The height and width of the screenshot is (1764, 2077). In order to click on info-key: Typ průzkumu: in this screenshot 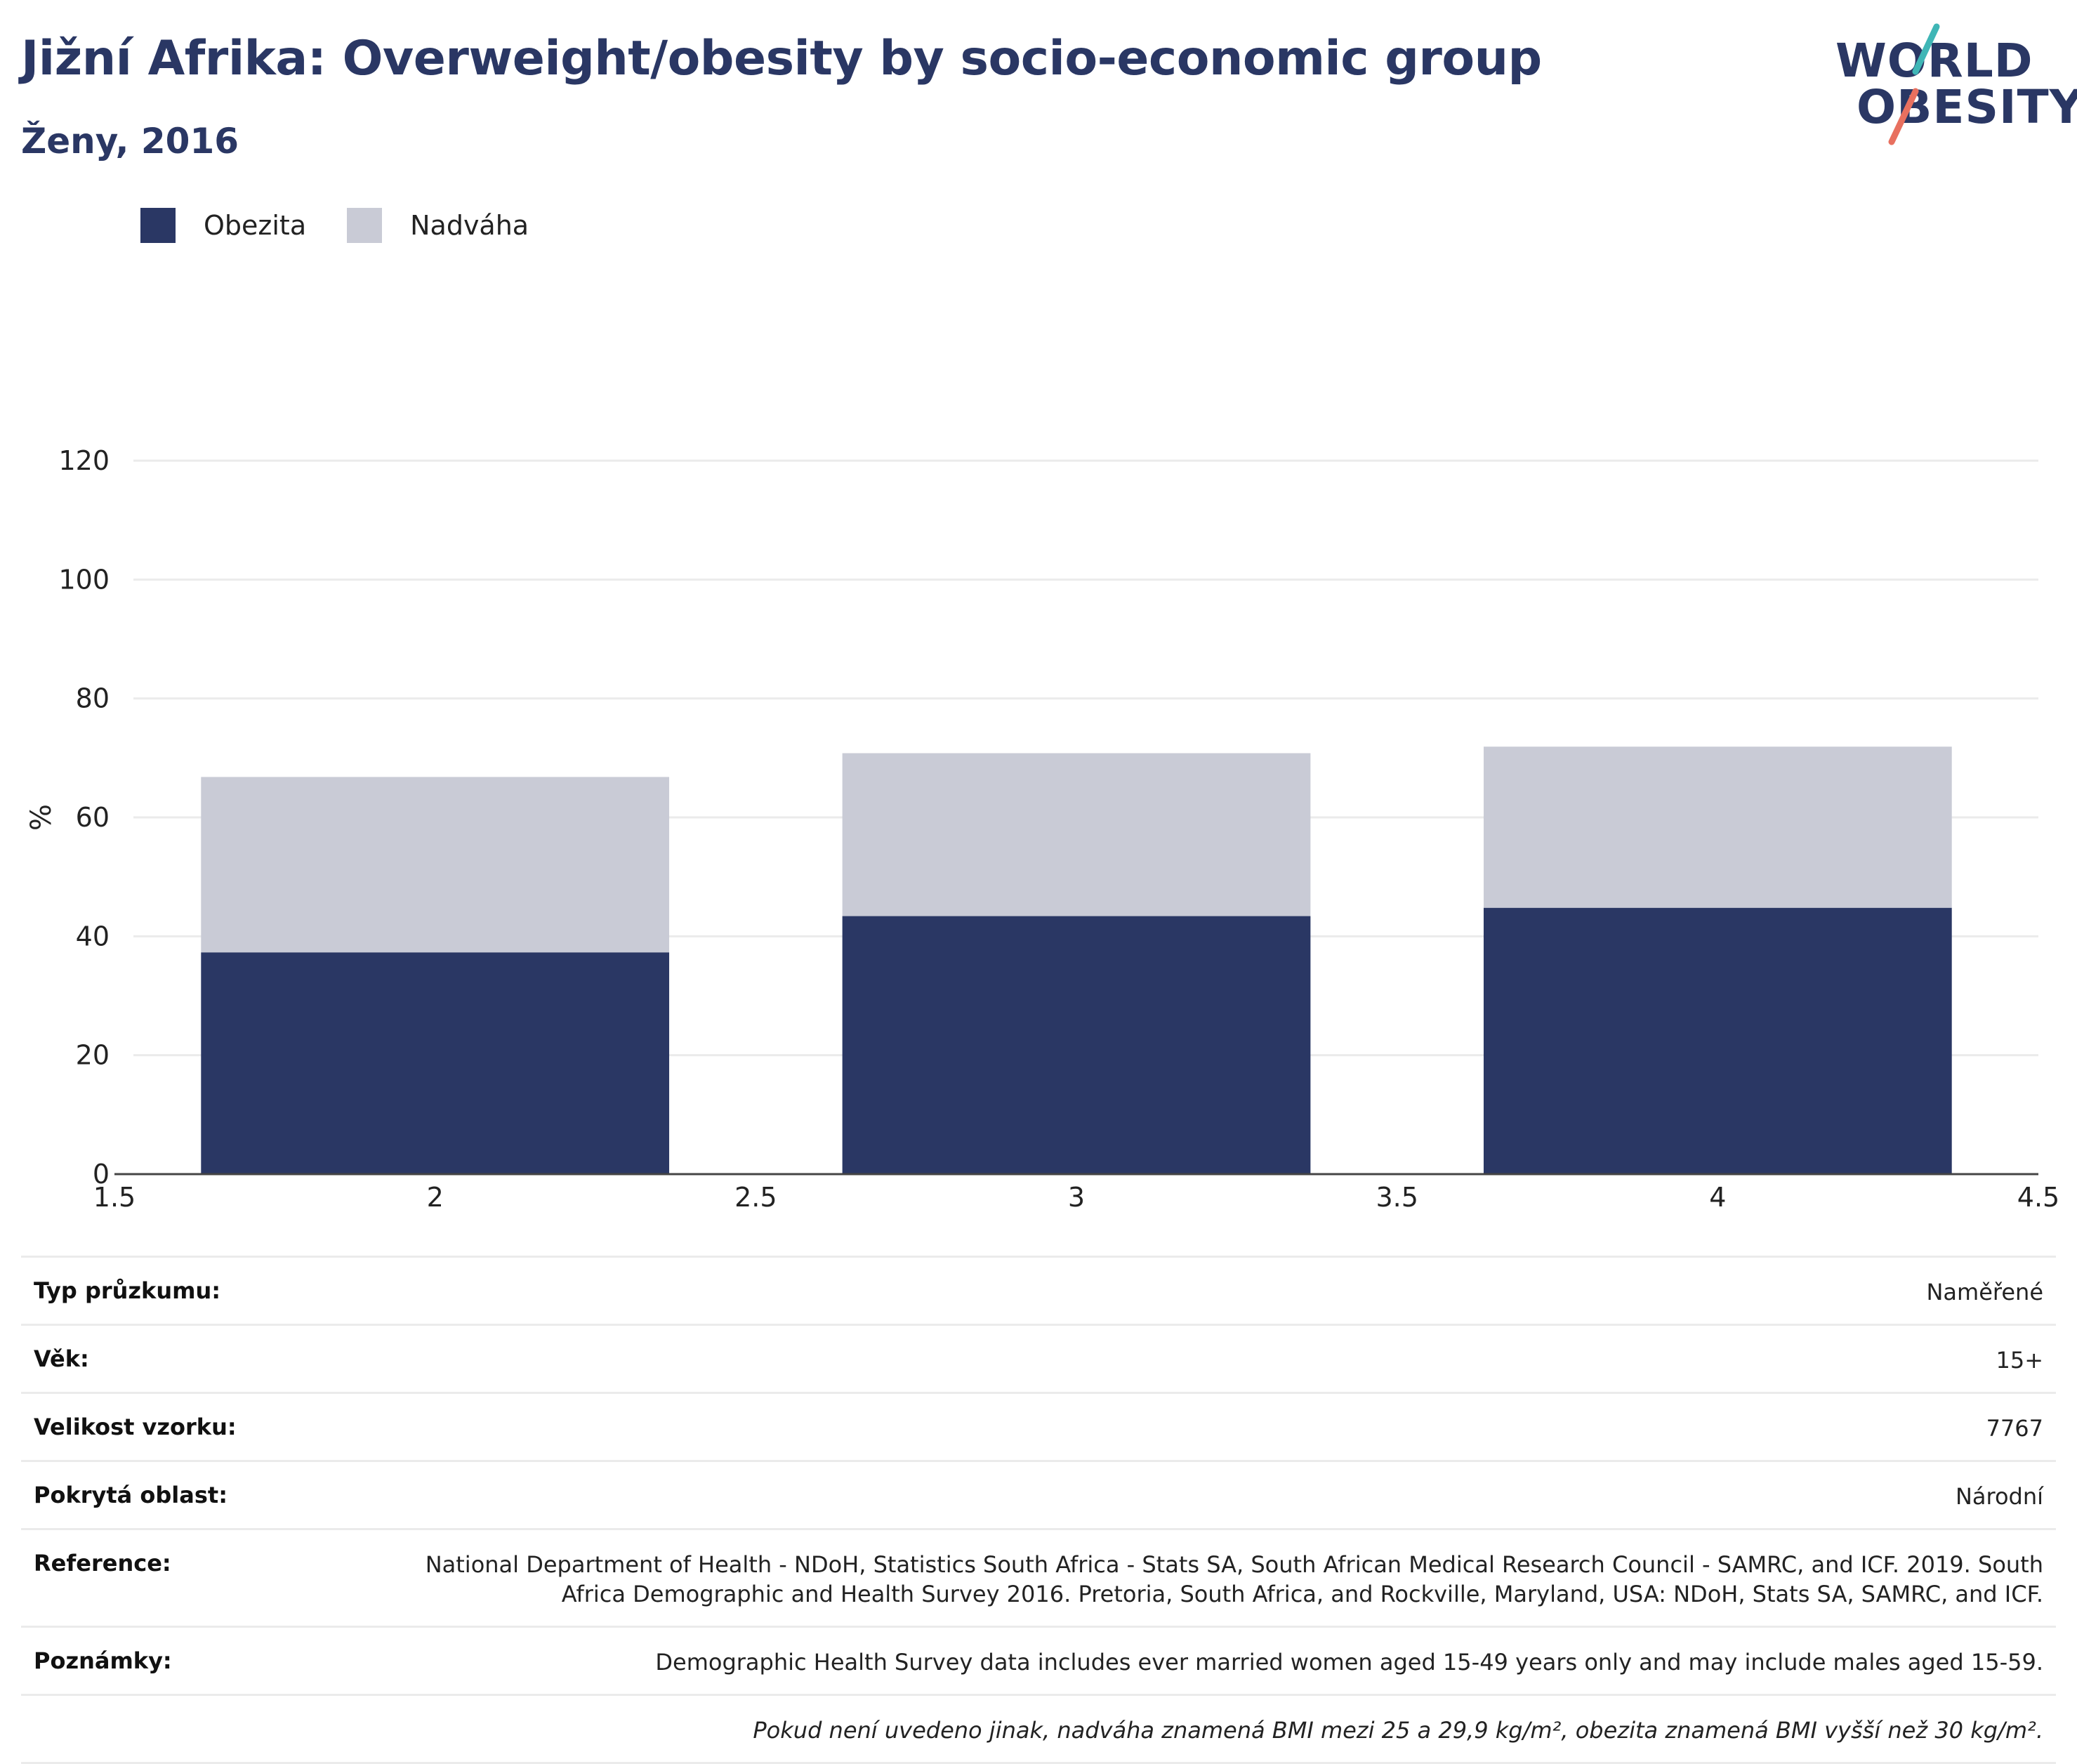, I will do `click(127, 1290)`.